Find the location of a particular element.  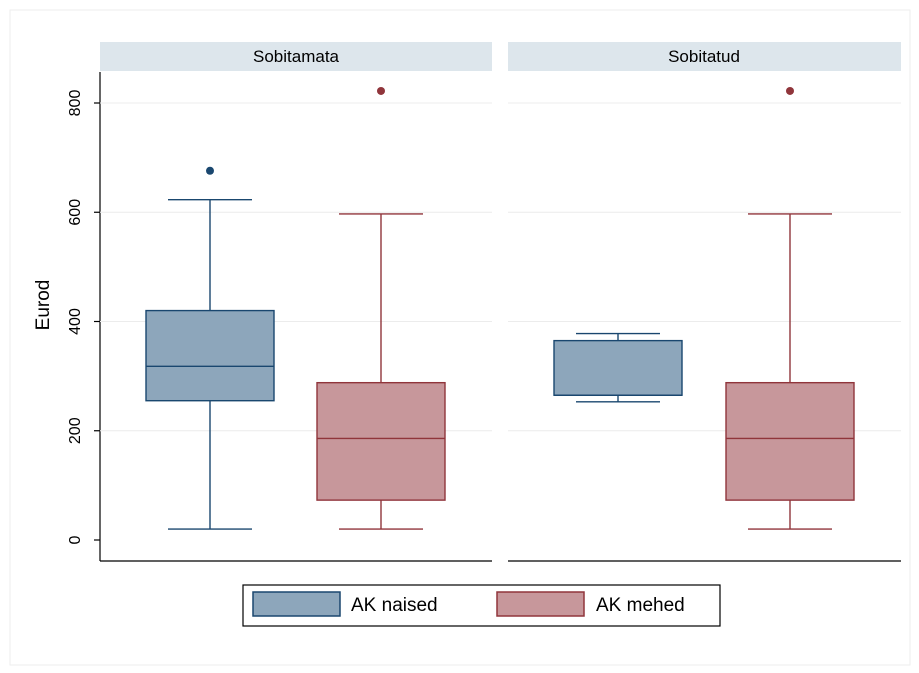

panel-strip-right is located at coordinates (704, 56).